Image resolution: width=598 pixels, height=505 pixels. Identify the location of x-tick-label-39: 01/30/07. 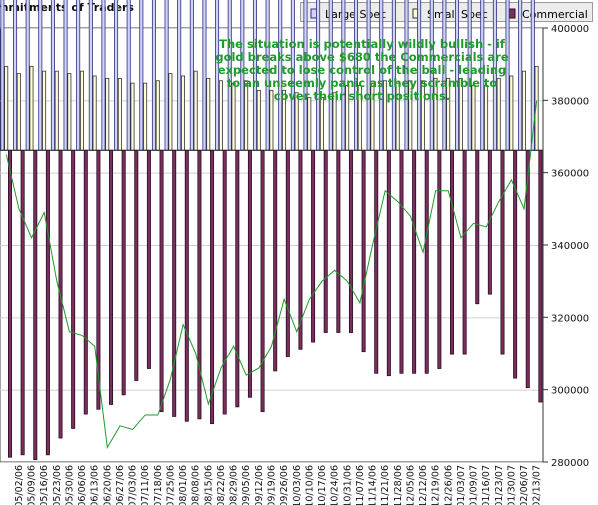
(511, 485).